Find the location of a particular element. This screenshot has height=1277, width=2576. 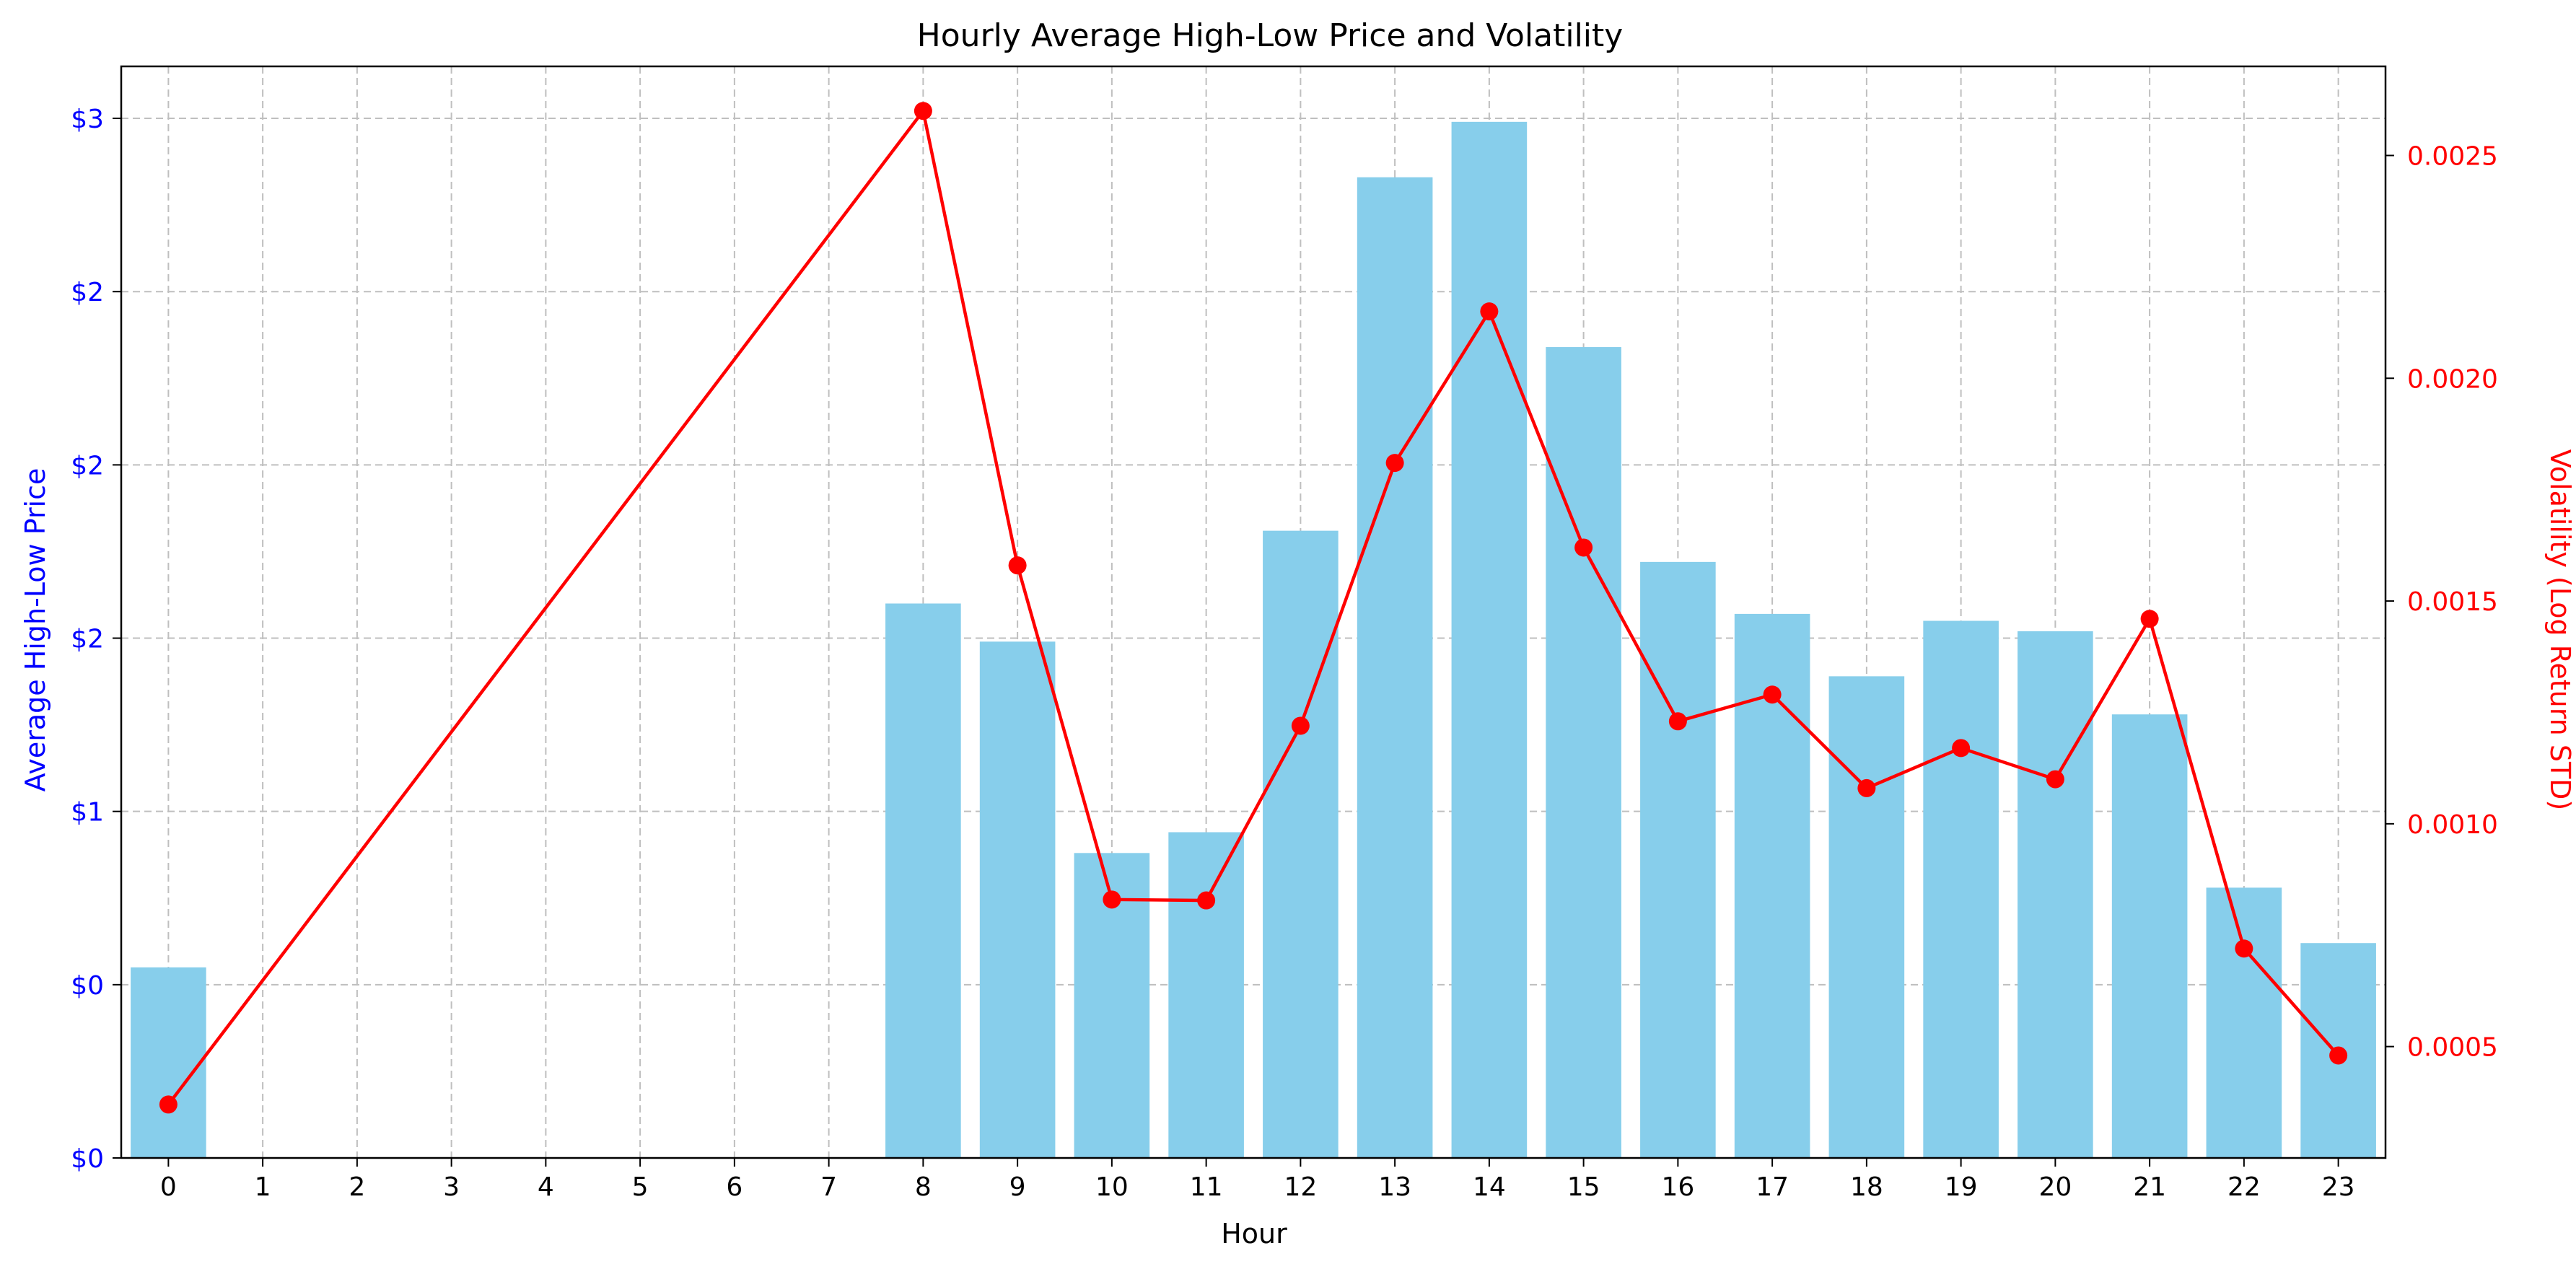

x-tick-label: 15 is located at coordinates (1583, 1187).